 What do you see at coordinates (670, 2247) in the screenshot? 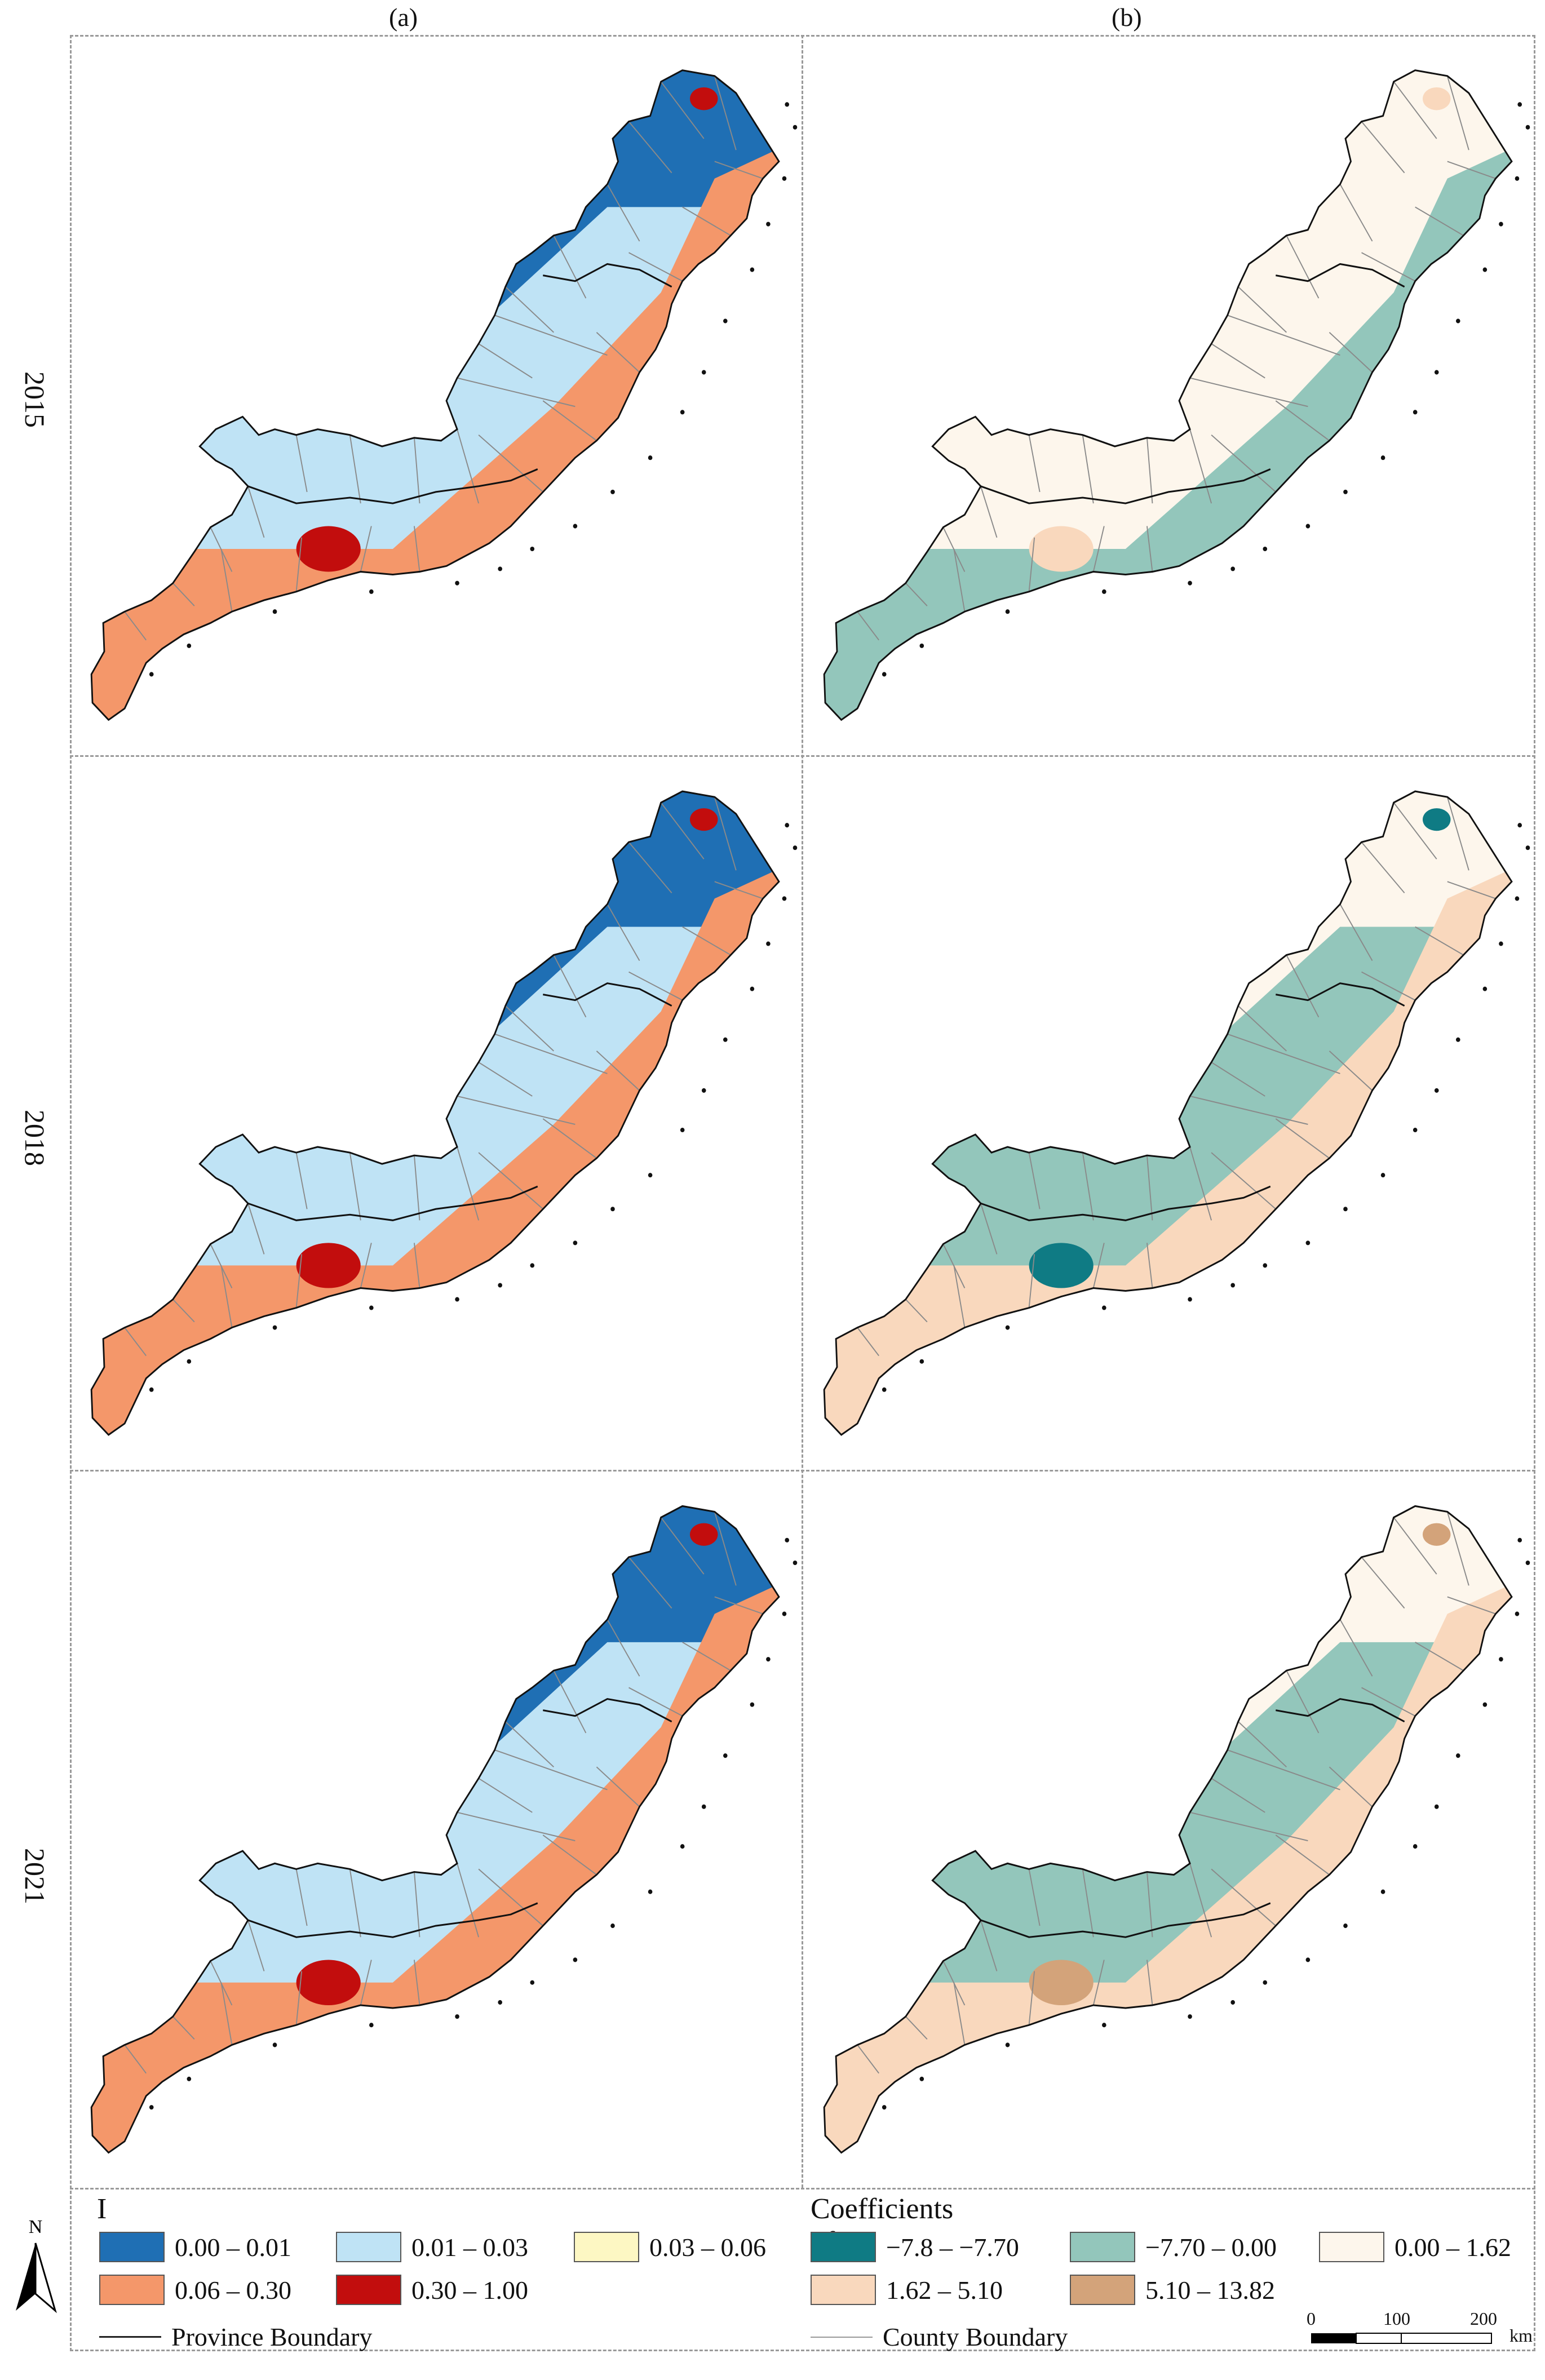
I see `legend-i-class-3: 0.03 – 0.06` at bounding box center [670, 2247].